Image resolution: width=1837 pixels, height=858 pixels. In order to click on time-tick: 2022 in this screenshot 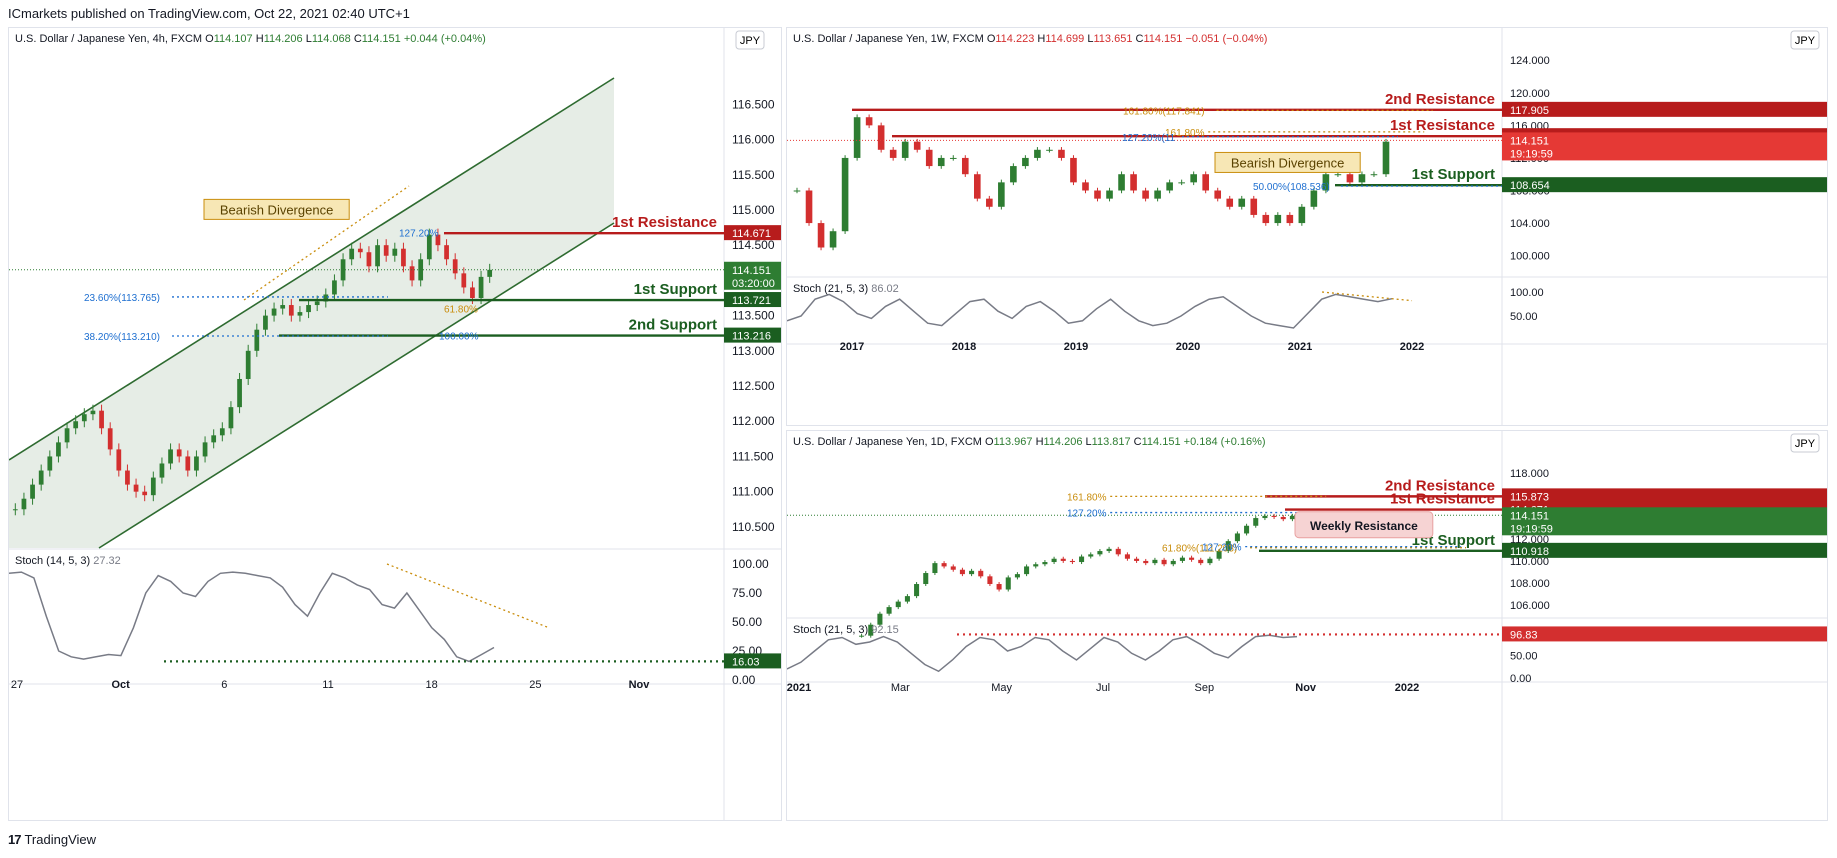, I will do `click(1407, 688)`.